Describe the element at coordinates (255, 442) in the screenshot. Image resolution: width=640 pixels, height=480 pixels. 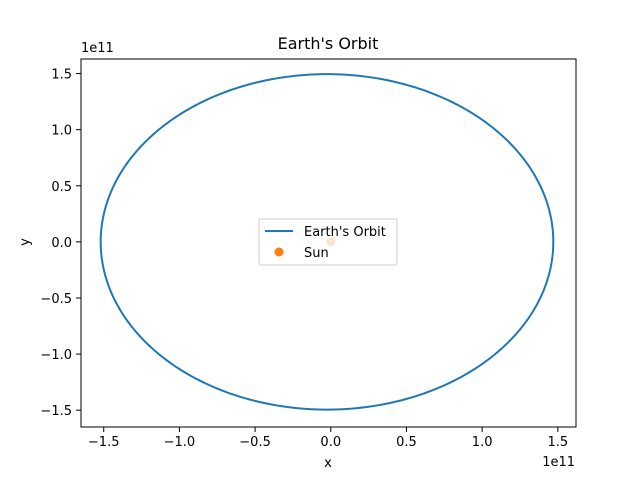
I see `x-tick-label: −0.5` at that location.